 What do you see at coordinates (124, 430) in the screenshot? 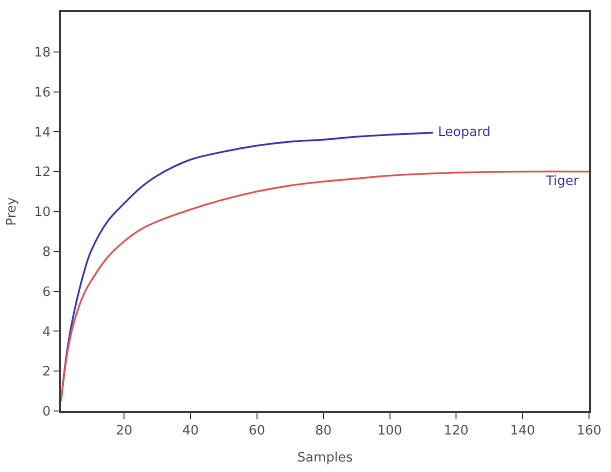
I see `x-tick-label: 20` at bounding box center [124, 430].